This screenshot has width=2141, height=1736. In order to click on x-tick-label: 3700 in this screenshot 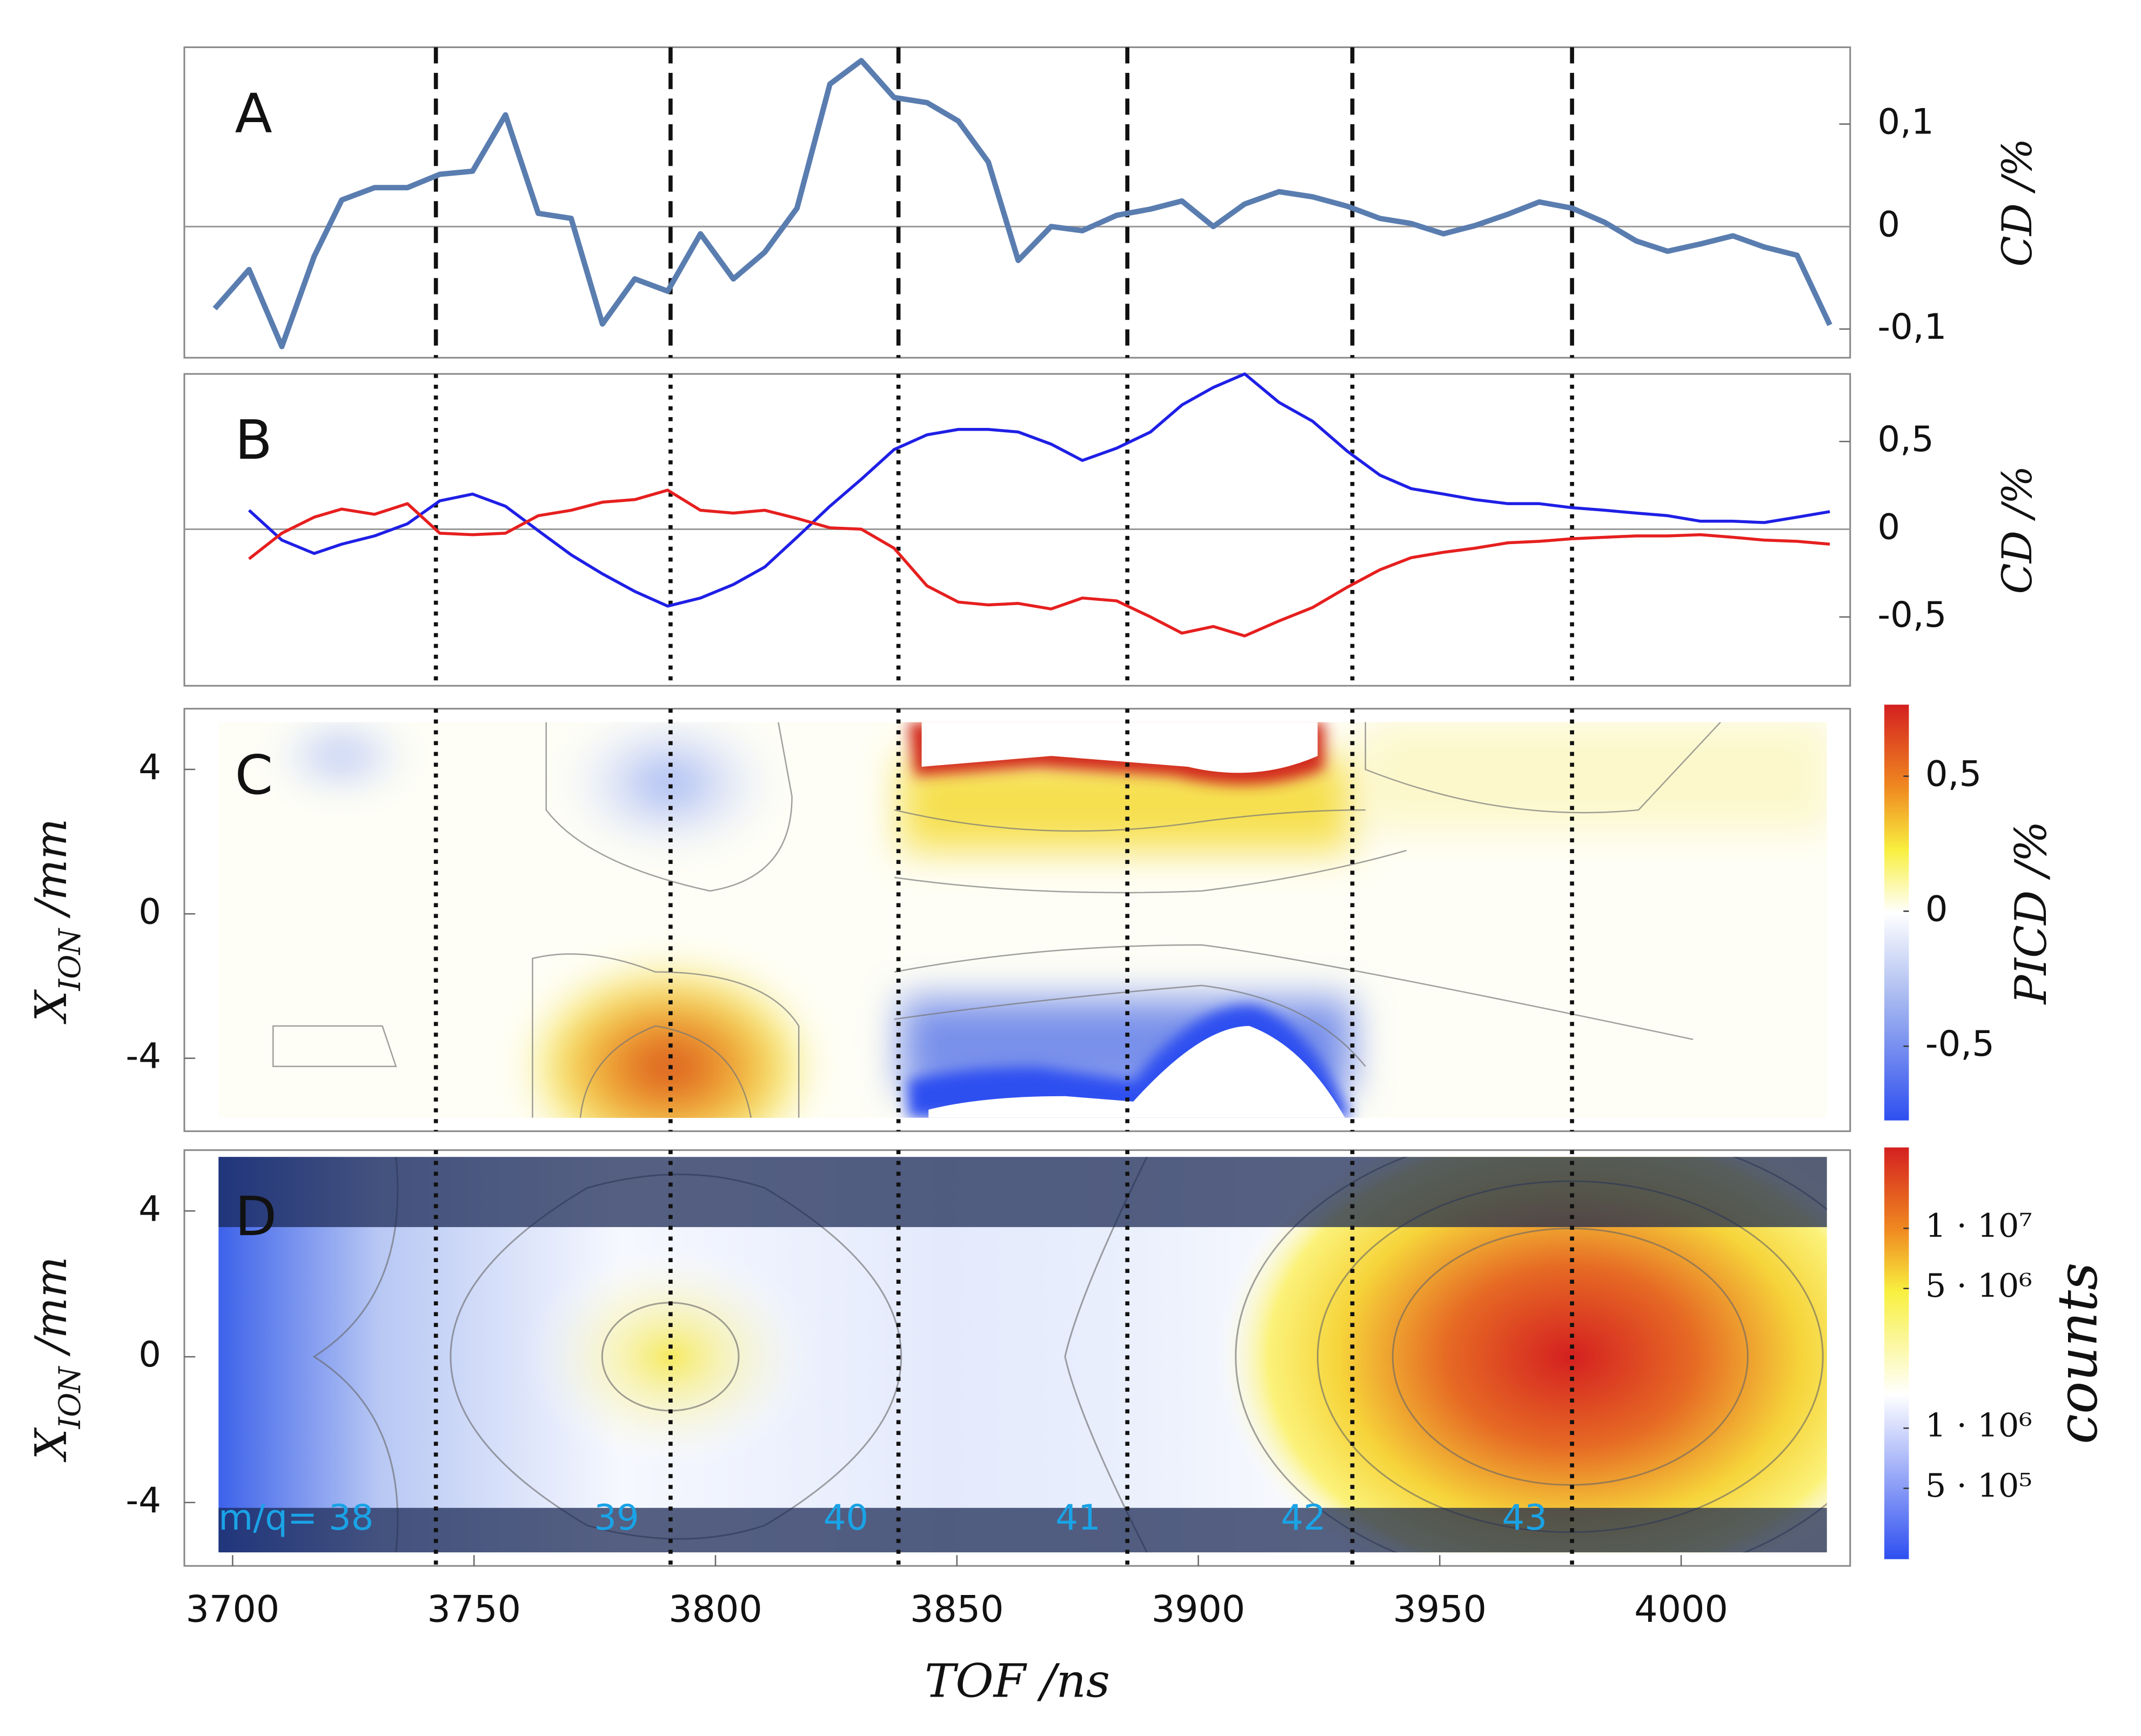, I will do `click(233, 1610)`.